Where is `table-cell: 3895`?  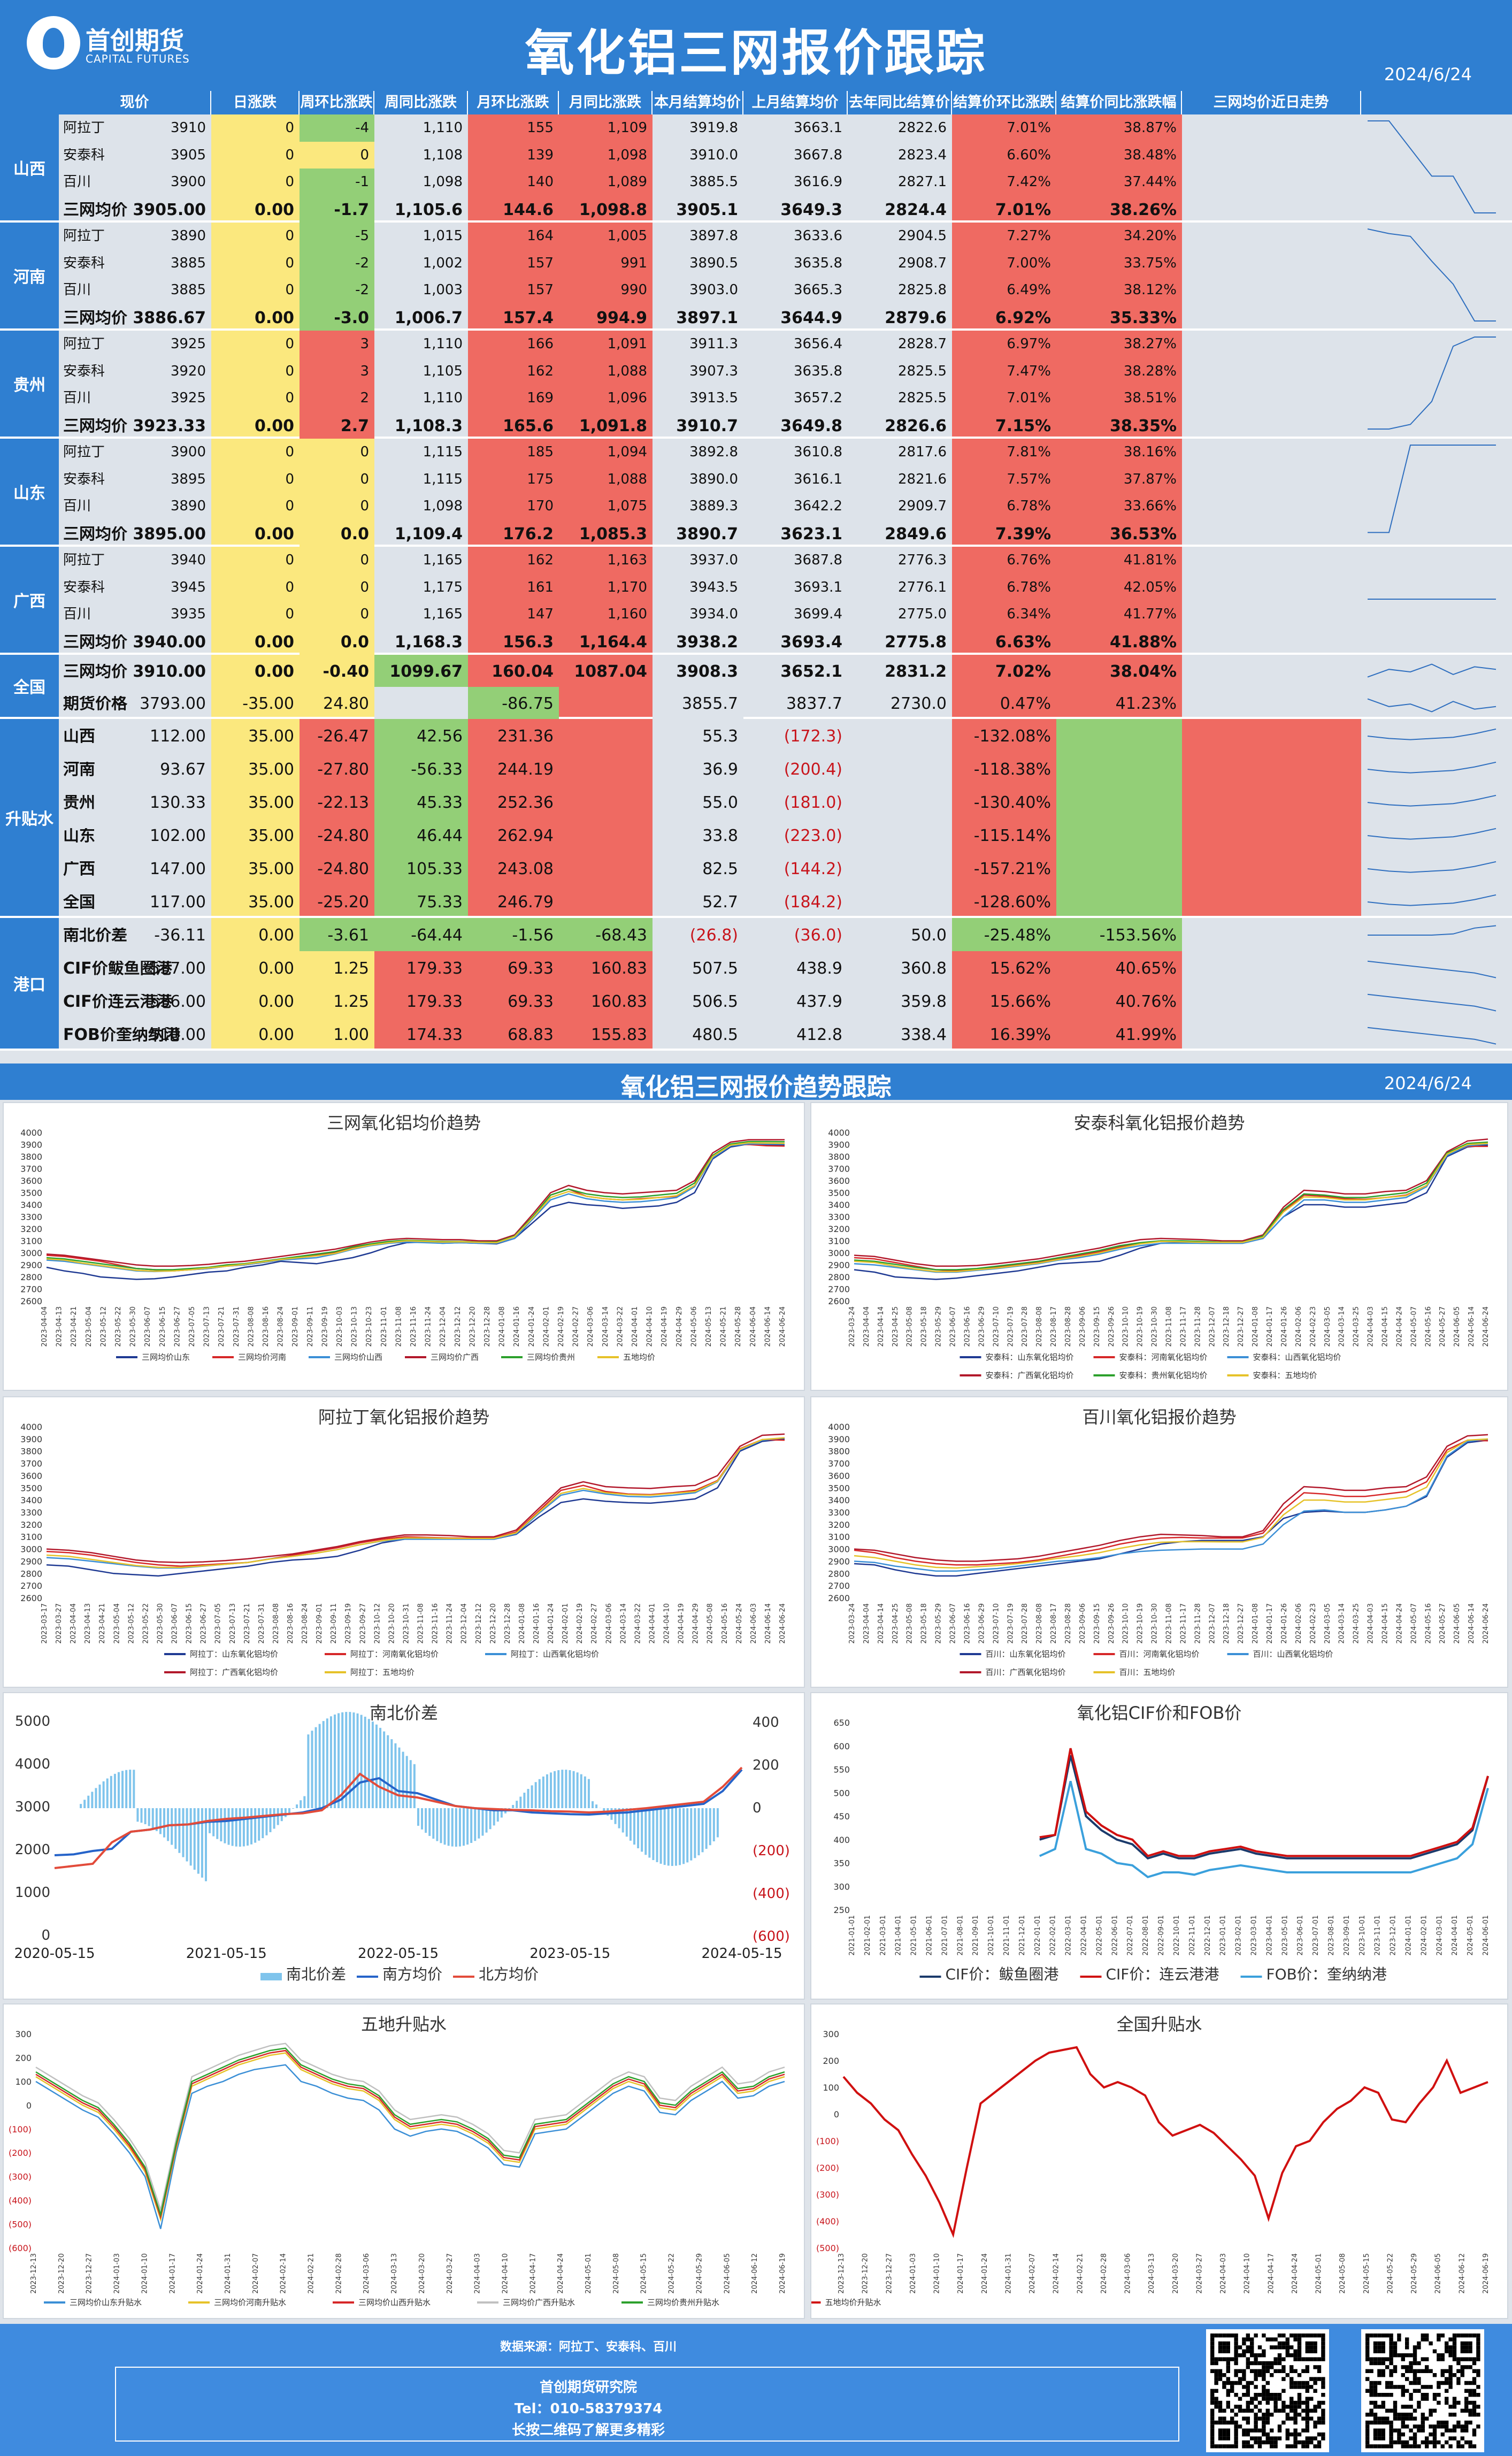
table-cell: 3895 is located at coordinates (188, 480).